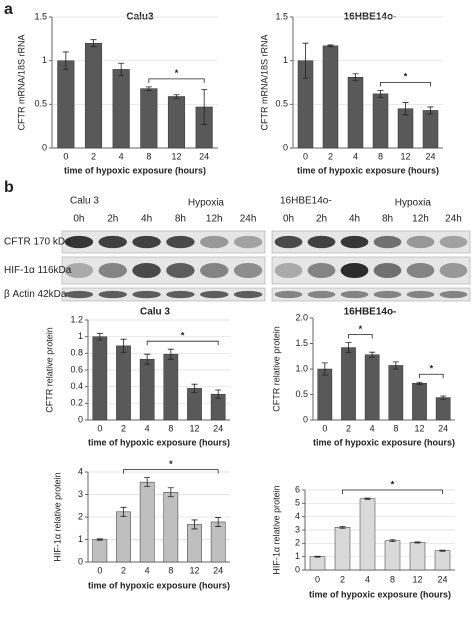 The height and width of the screenshot is (624, 473). Describe the element at coordinates (301, 394) in the screenshot. I see `y-tick-label: 0.5` at that location.